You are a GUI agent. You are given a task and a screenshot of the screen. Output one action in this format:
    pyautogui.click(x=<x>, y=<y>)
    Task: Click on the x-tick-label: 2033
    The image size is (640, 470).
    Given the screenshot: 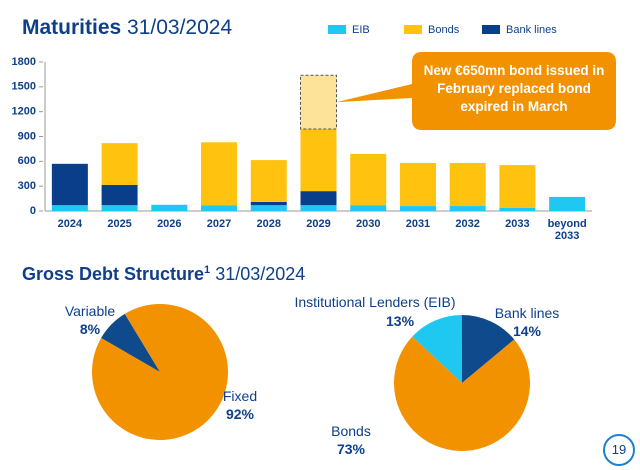 What is the action you would take?
    pyautogui.click(x=517, y=224)
    